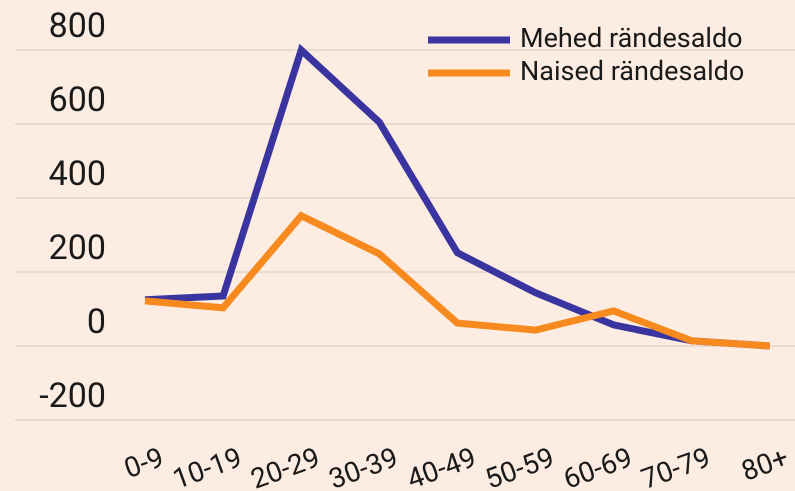  Describe the element at coordinates (72, 396) in the screenshot. I see `y-tick-label: -200` at that location.